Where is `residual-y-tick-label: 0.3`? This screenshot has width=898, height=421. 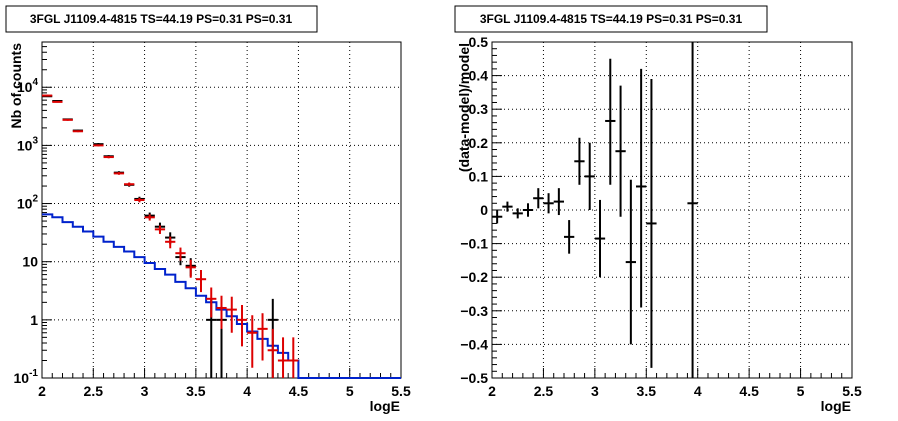 residual-y-tick-label: 0.3 is located at coordinates (479, 109).